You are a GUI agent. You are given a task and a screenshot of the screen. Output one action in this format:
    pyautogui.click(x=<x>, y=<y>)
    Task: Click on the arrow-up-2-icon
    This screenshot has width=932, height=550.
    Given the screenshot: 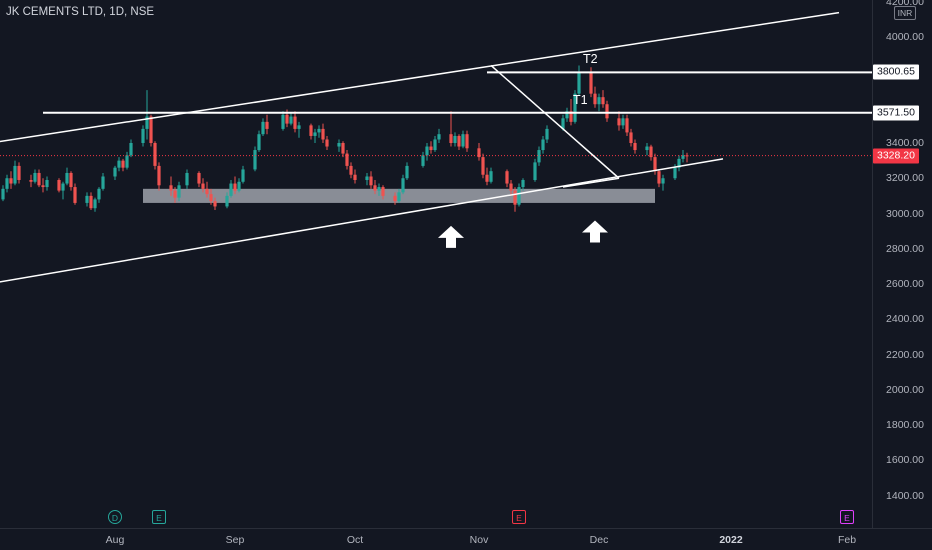 What is the action you would take?
    pyautogui.click(x=595, y=231)
    